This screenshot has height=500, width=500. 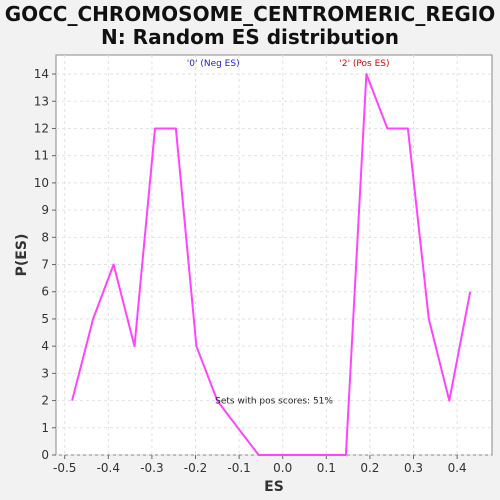 What do you see at coordinates (274, 401) in the screenshot?
I see `annotation-label: Sets with pos scores: 51%` at bounding box center [274, 401].